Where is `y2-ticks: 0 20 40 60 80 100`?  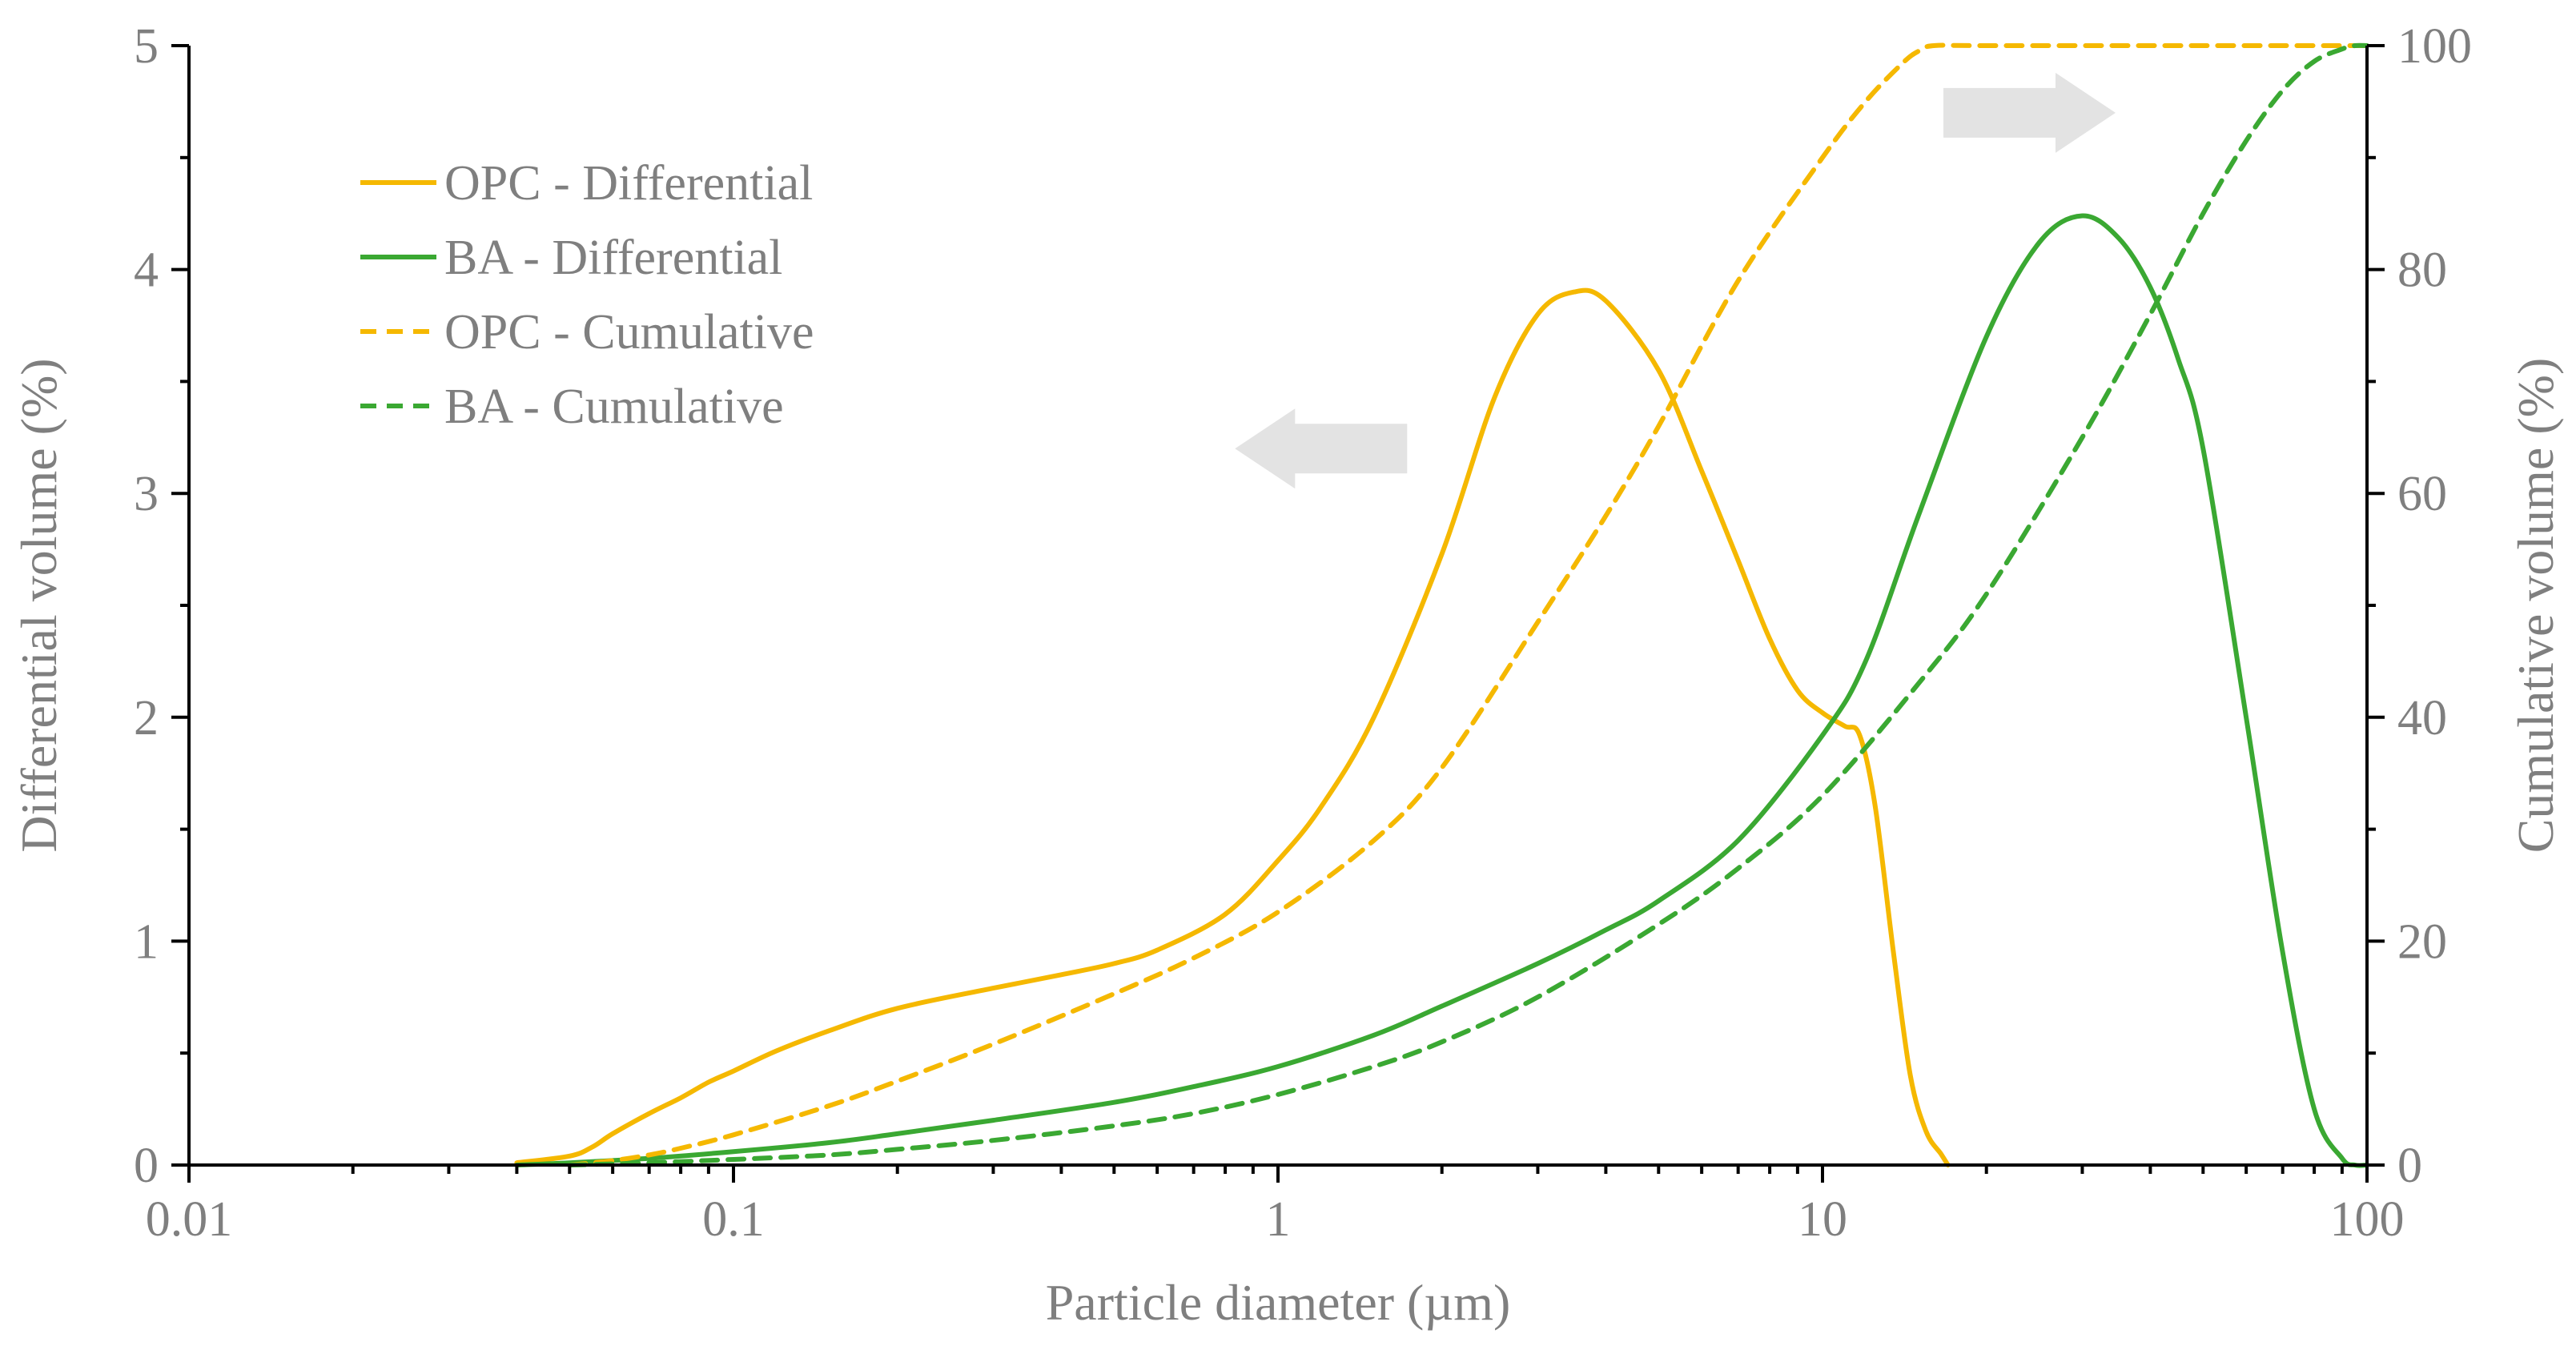
y2-ticks: 0 20 40 60 80 100 is located at coordinates (2419, 606).